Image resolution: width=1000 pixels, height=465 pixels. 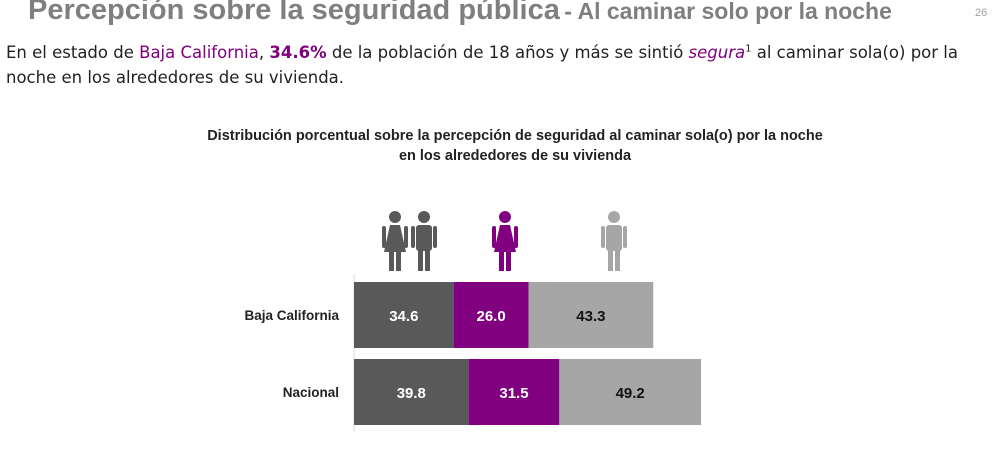 I want to click on data-label: 49.2, so click(x=630, y=393).